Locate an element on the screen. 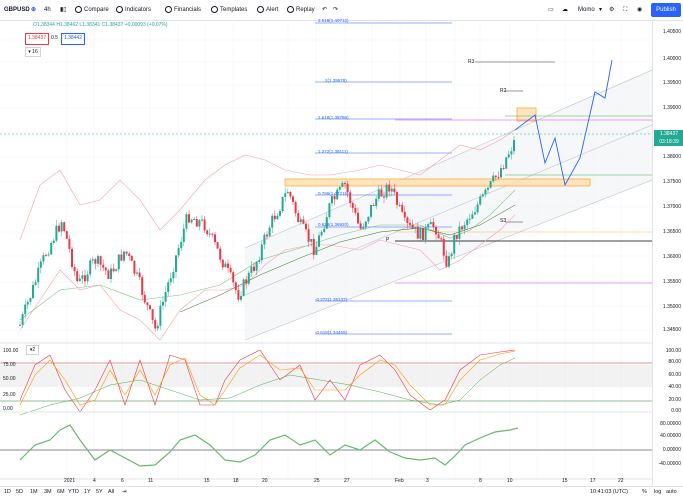 Image resolution: width=683 pixels, height=499 pixels. cloud-icon: ☁ is located at coordinates (565, 10).